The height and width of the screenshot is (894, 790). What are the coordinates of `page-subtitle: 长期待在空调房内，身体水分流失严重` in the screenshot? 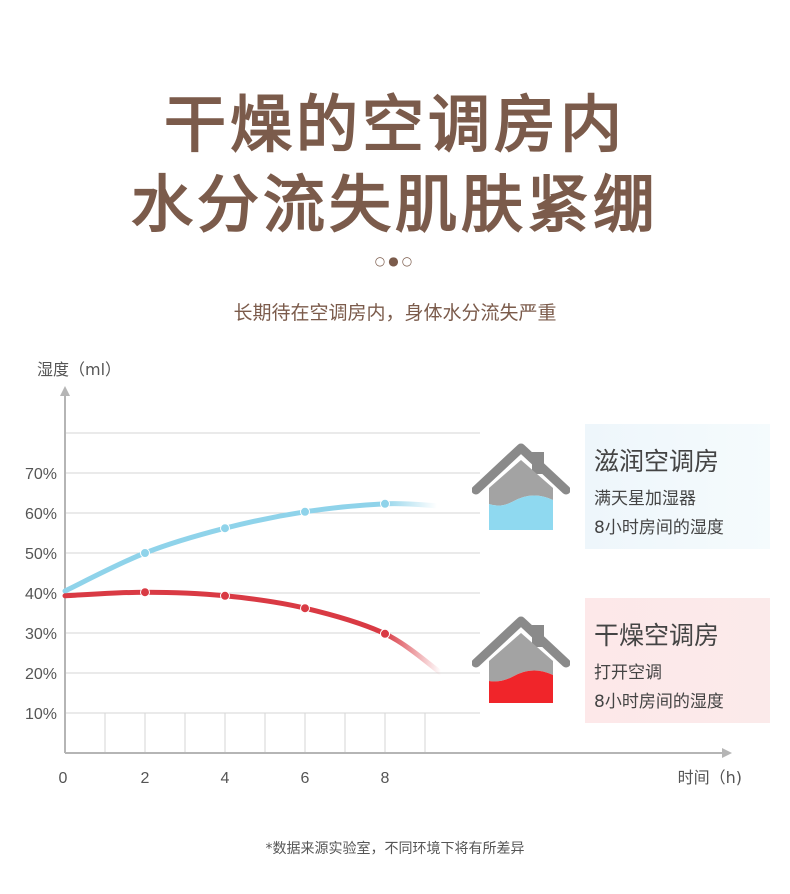 It's located at (395, 313).